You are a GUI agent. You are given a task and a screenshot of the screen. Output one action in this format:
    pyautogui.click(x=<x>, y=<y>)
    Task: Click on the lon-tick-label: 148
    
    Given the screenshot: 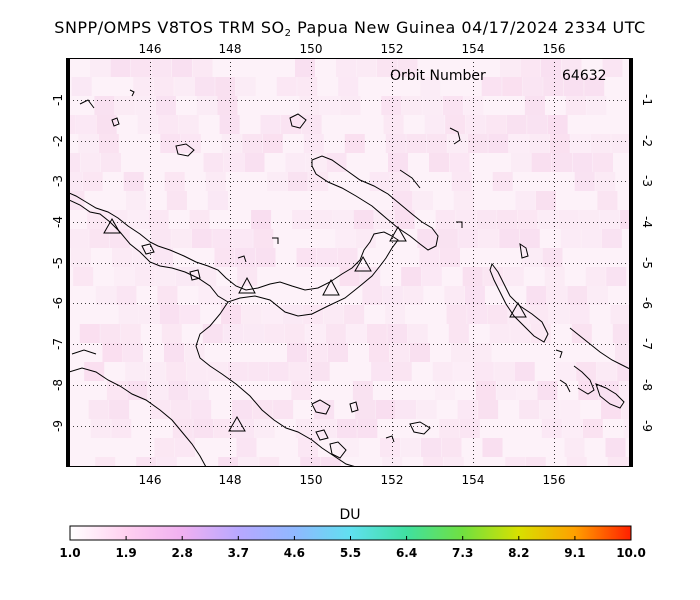 What is the action you would take?
    pyautogui.click(x=230, y=49)
    